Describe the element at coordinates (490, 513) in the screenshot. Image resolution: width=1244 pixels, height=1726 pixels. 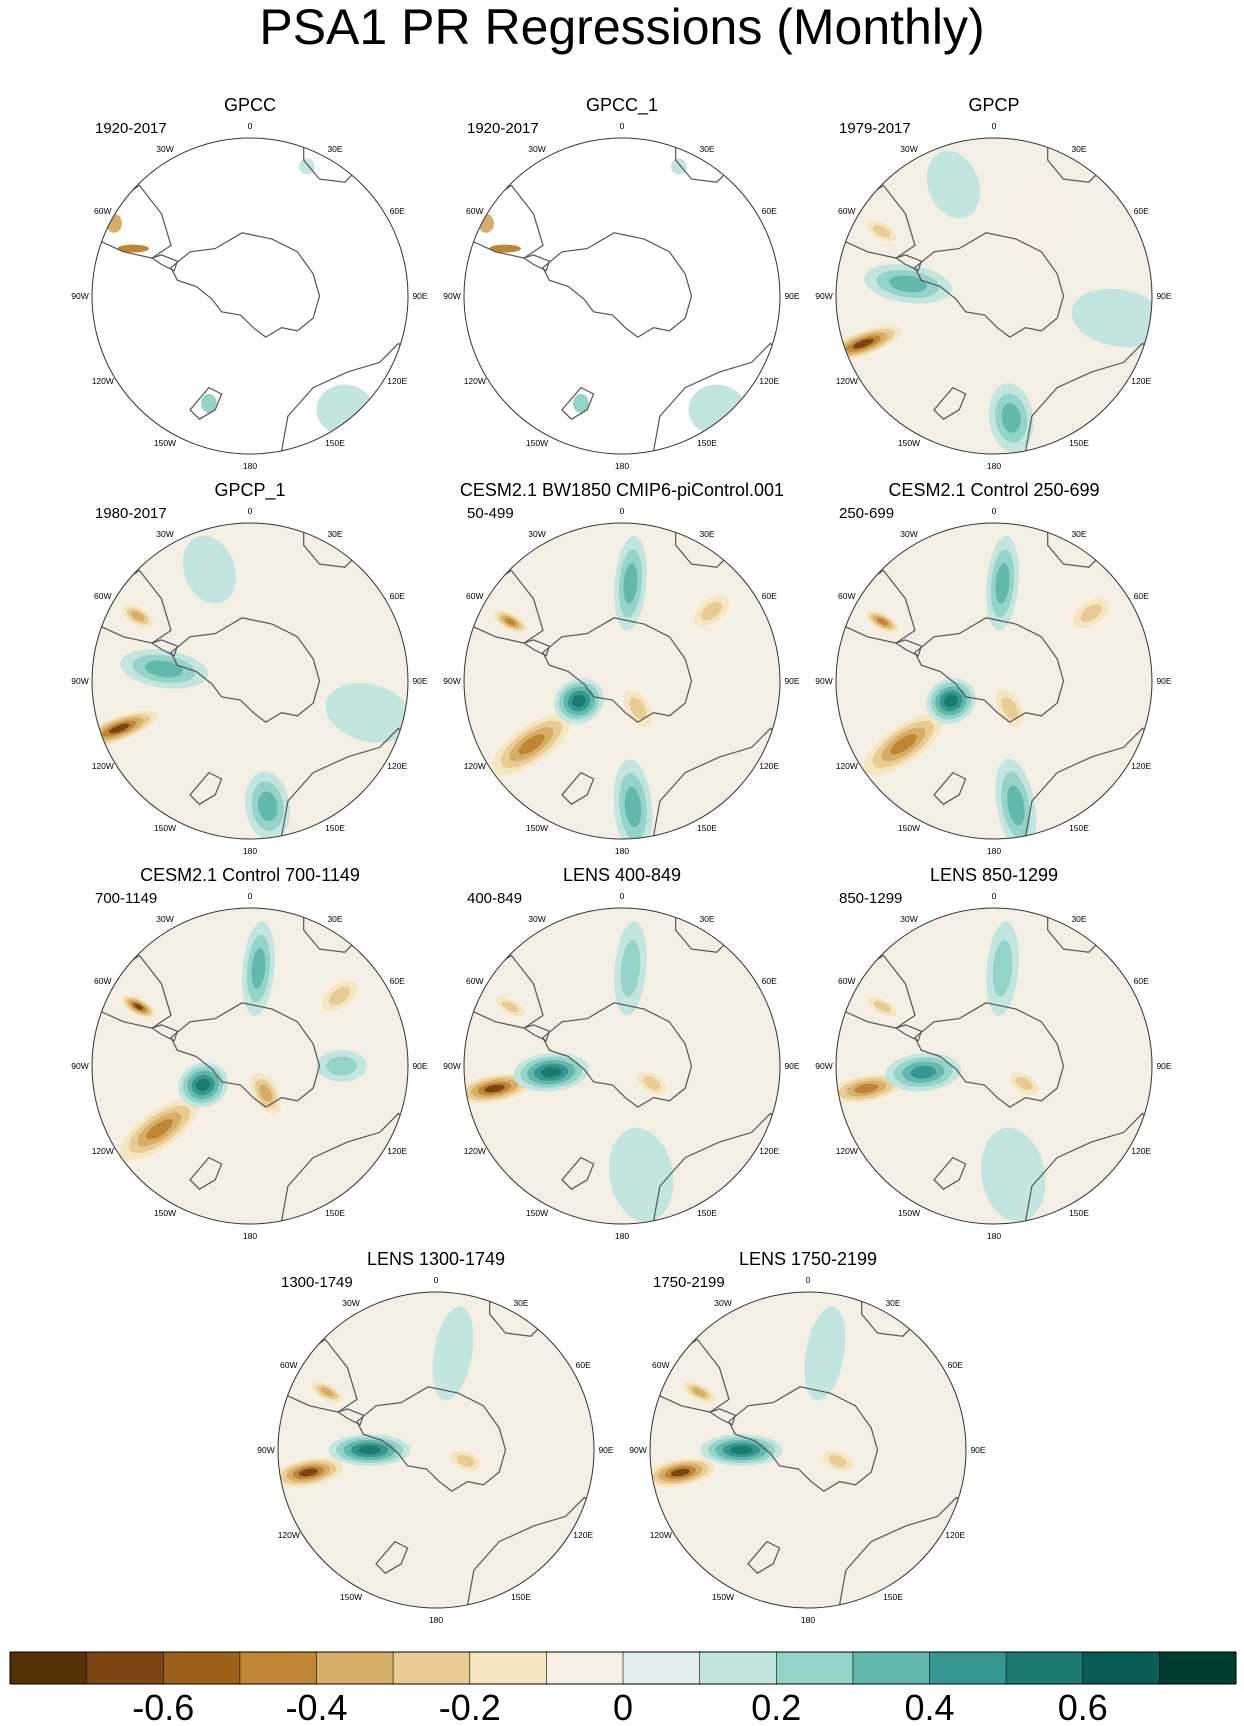
I see `period-label: 50-499` at that location.